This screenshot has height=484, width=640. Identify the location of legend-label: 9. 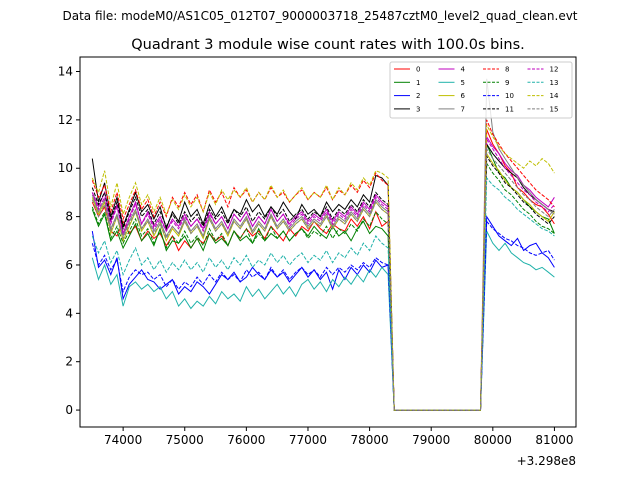
(507, 83).